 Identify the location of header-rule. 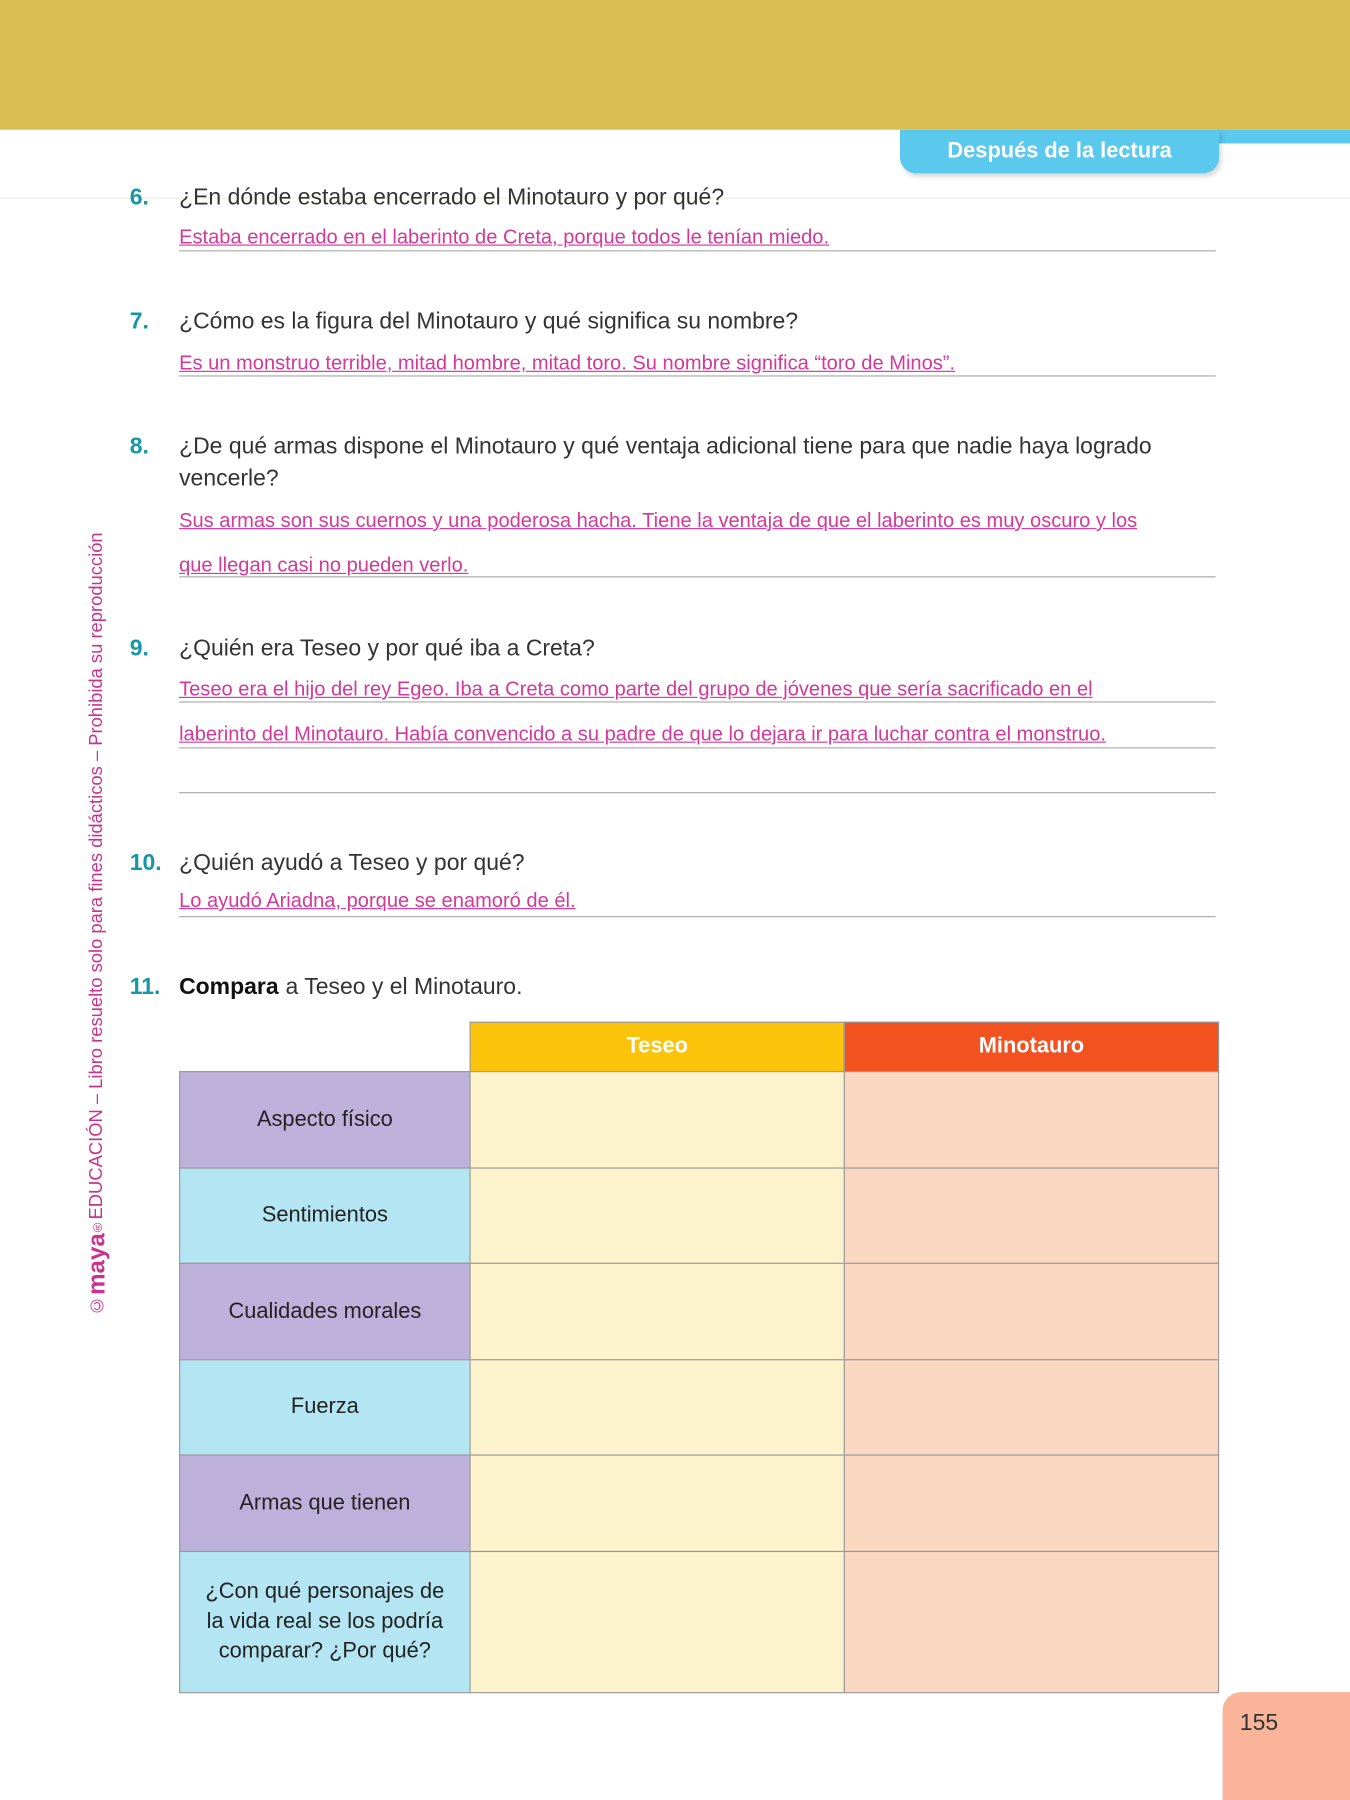
(675, 198).